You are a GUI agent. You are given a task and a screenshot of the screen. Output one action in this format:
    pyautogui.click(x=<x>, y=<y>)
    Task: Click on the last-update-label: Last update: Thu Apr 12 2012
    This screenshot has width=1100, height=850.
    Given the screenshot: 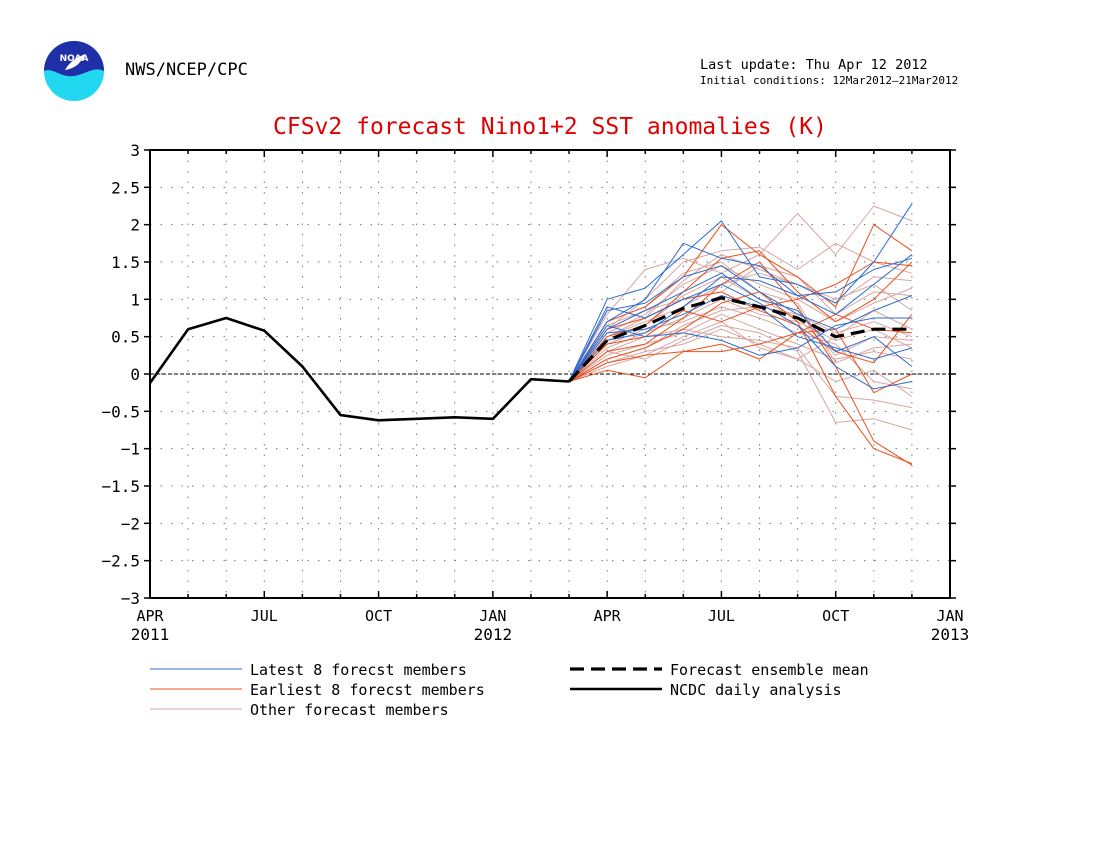 What is the action you would take?
    pyautogui.click(x=814, y=65)
    